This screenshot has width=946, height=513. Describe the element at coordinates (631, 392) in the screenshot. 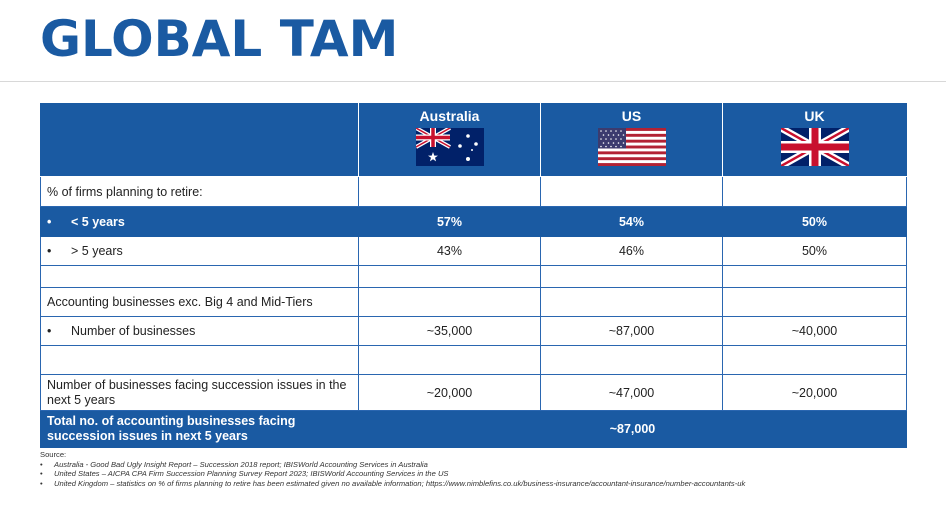

I see `value-us: ~47,000` at that location.